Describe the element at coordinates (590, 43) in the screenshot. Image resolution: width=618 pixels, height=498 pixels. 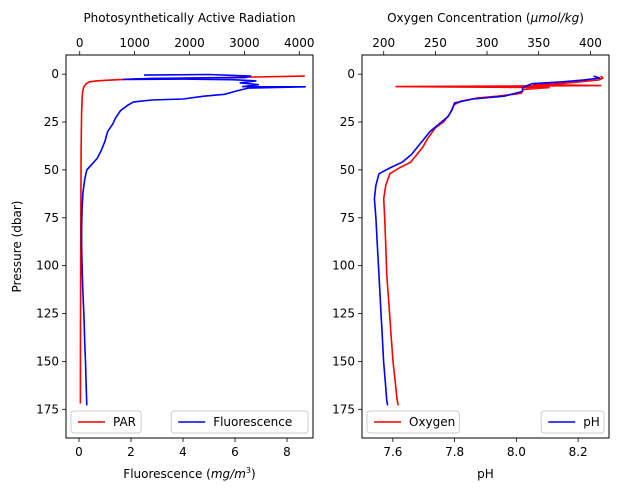
I see `x-top-tick-label: 400` at that location.